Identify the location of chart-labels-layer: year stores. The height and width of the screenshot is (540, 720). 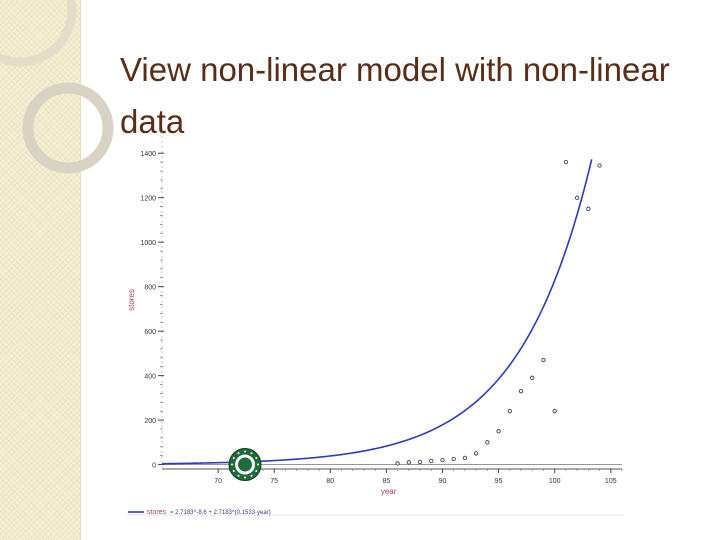
(262, 392).